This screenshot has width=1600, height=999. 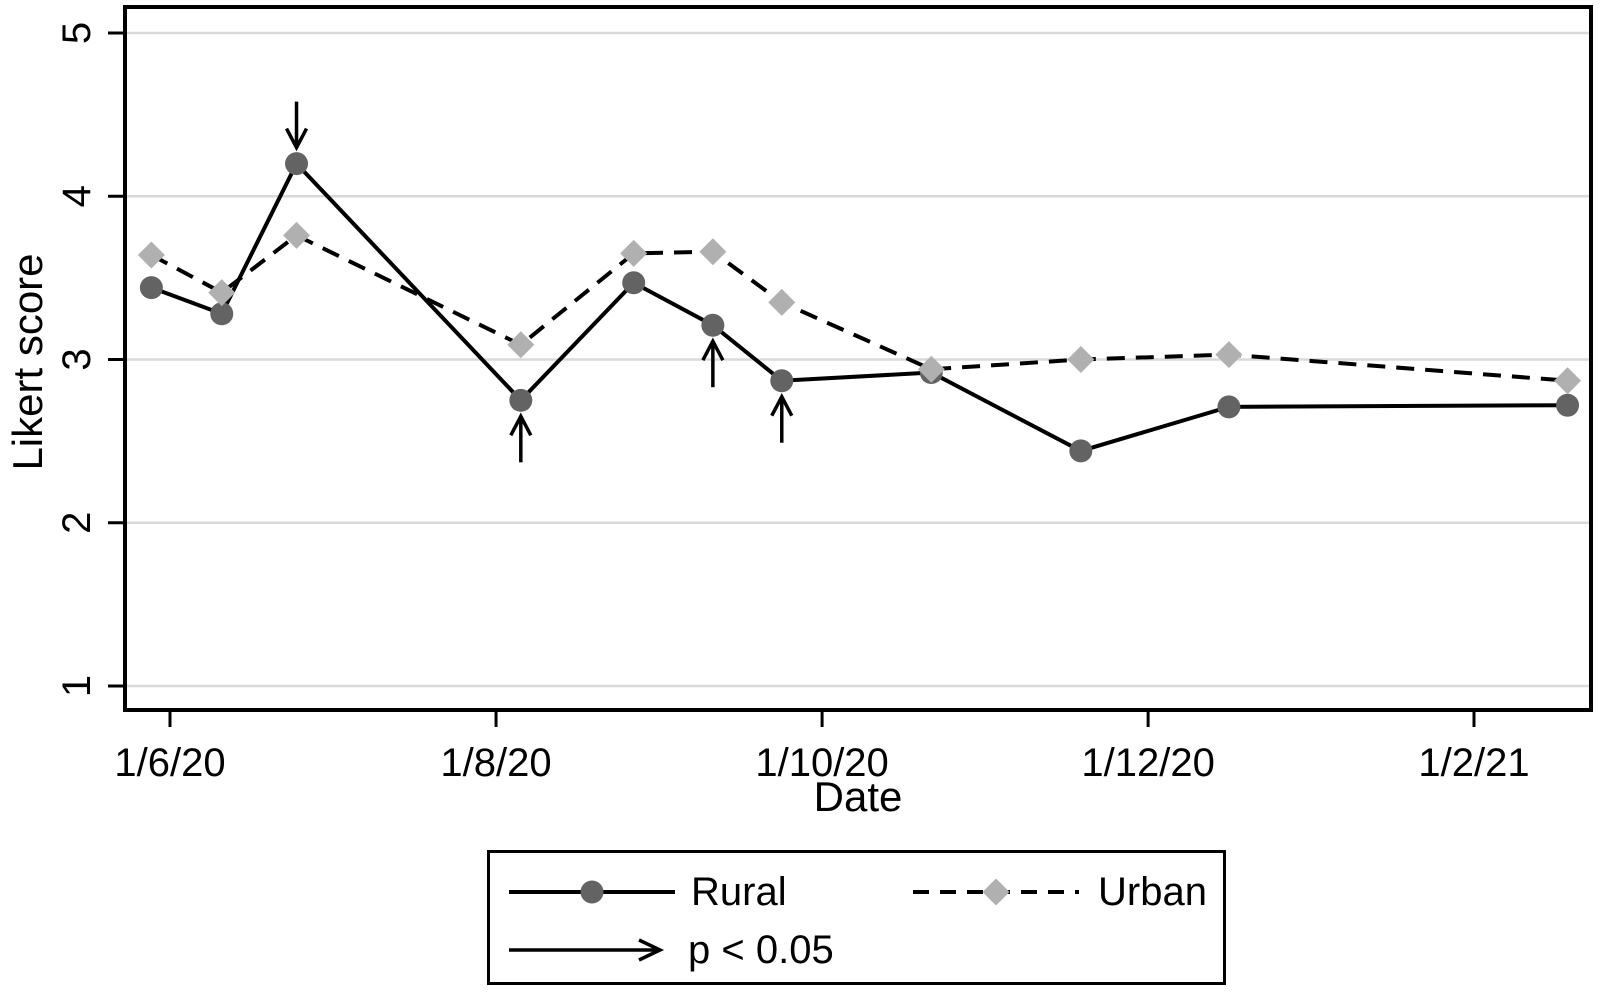 What do you see at coordinates (77, 686) in the screenshot?
I see `y-tick-label: 1` at bounding box center [77, 686].